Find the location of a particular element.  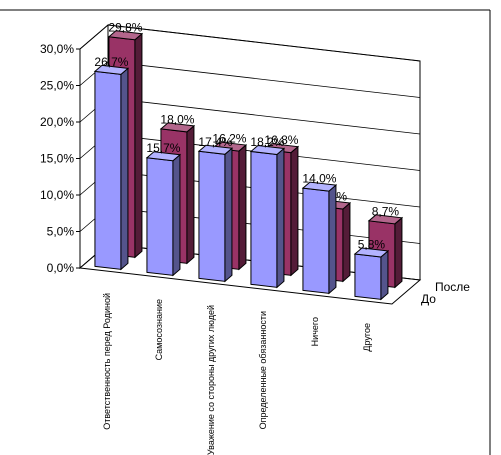

x-tick-label: Ответственность перед Родиной is located at coordinates (107, 361).